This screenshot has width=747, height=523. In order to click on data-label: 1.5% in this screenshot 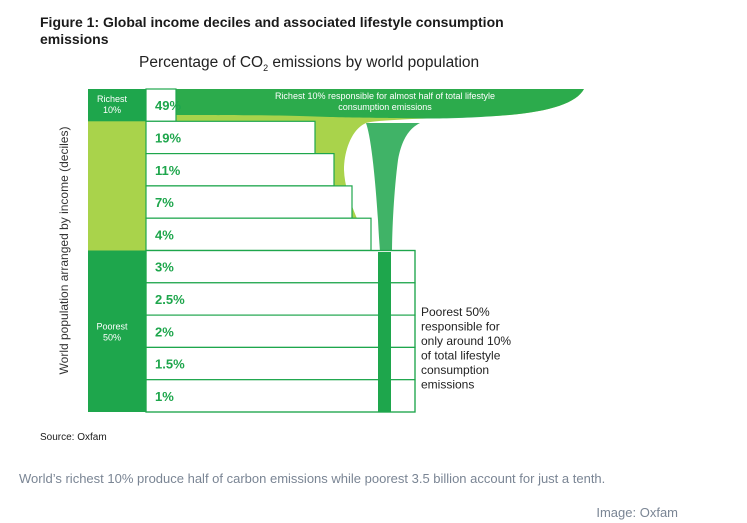, I will do `click(170, 364)`.